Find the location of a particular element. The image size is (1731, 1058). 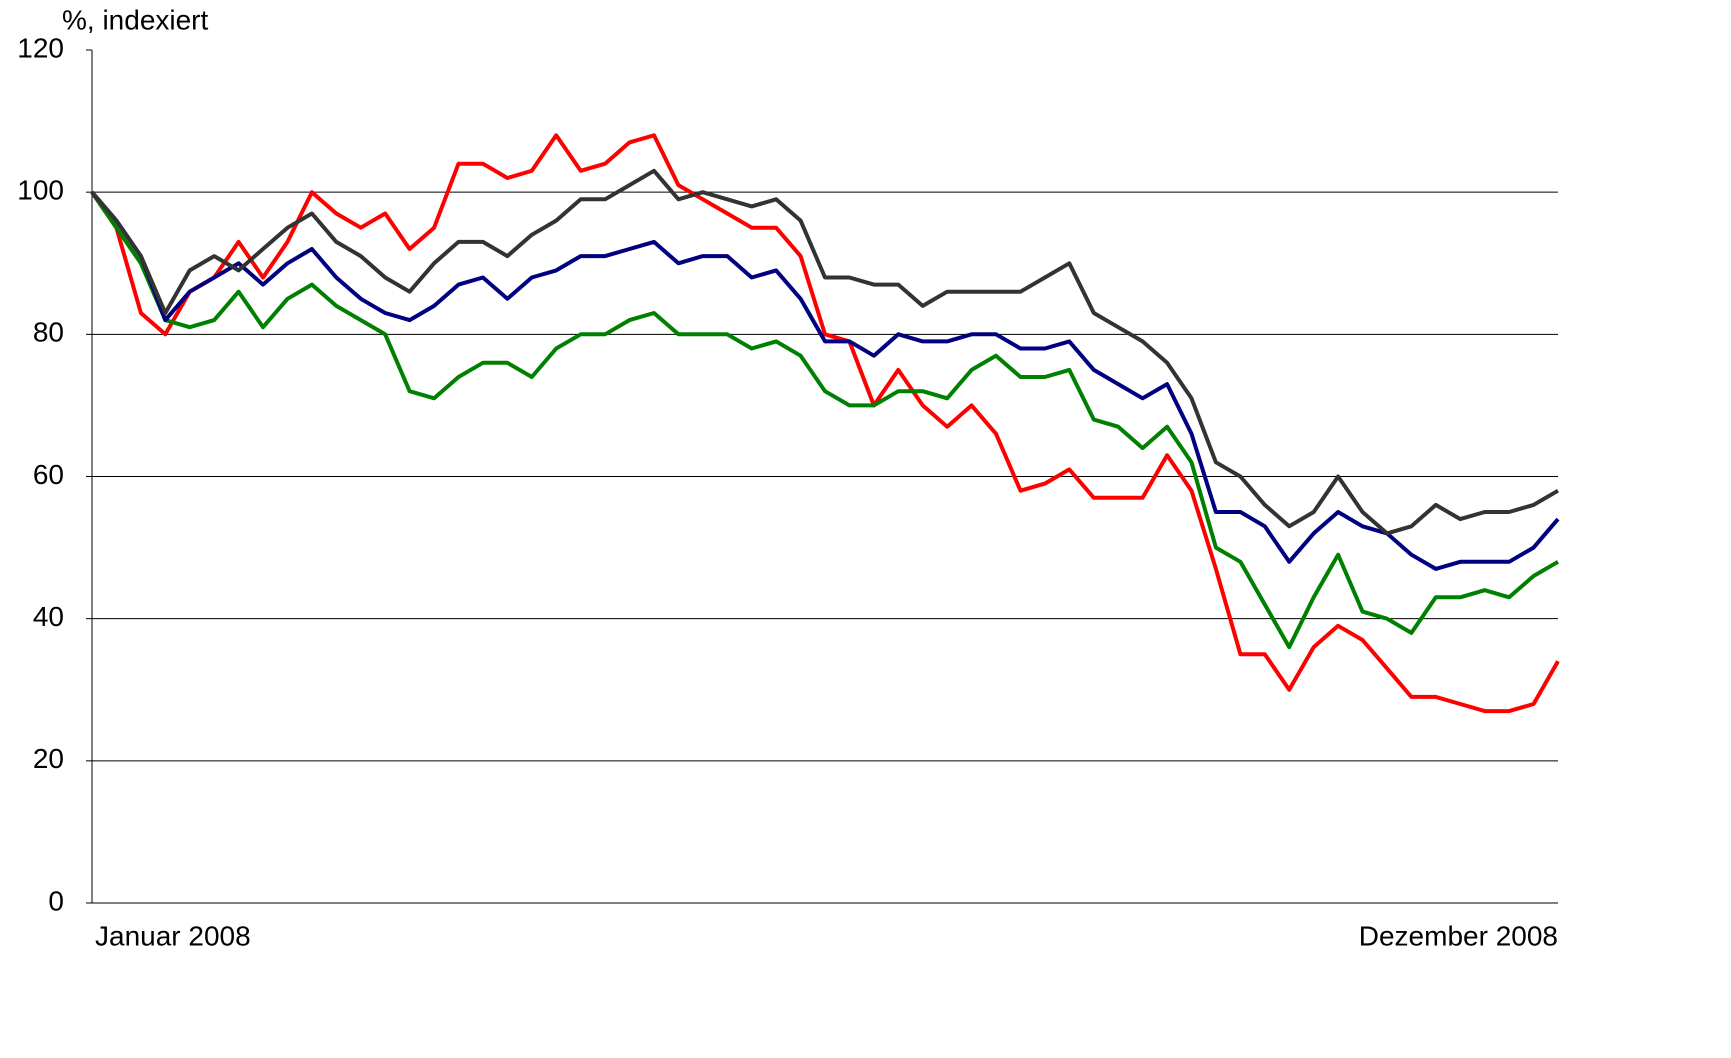

y-tick-label: 0 is located at coordinates (56, 900).